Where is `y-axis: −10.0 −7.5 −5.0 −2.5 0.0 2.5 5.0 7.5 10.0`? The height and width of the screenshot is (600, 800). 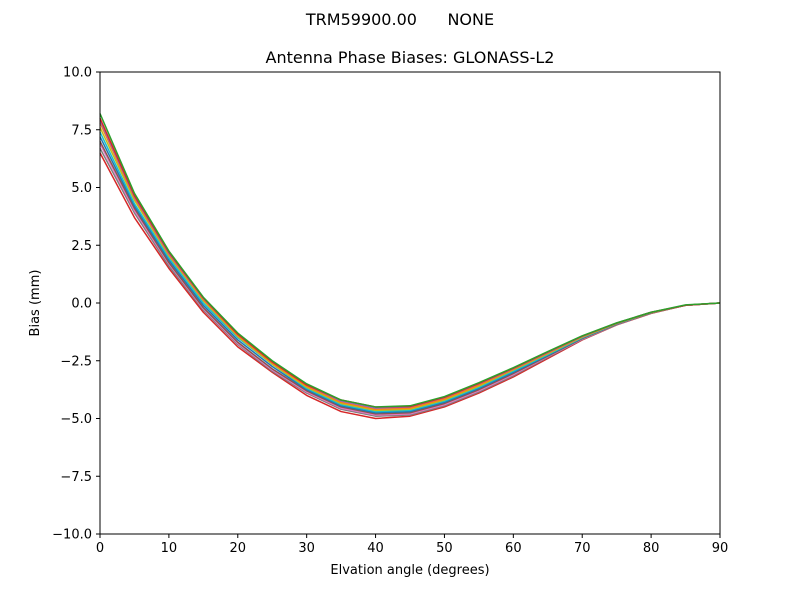 y-axis: −10.0 −7.5 −5.0 −2.5 0.0 2.5 5.0 7.5 10.0 is located at coordinates (76, 304).